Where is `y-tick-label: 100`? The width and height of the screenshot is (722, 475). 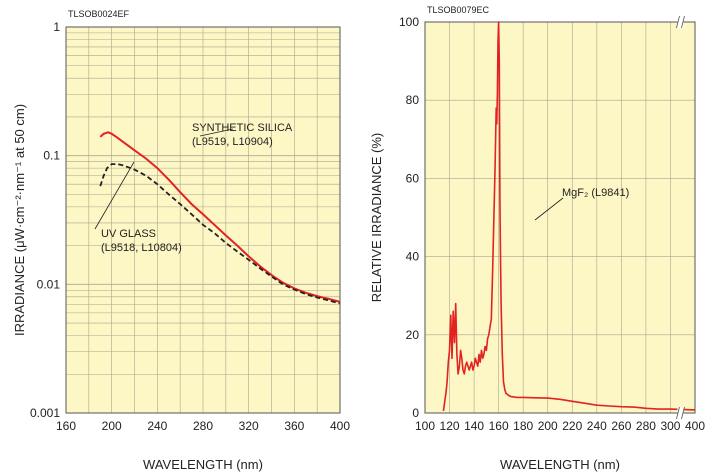
y-tick-label: 100 is located at coordinates (409, 22).